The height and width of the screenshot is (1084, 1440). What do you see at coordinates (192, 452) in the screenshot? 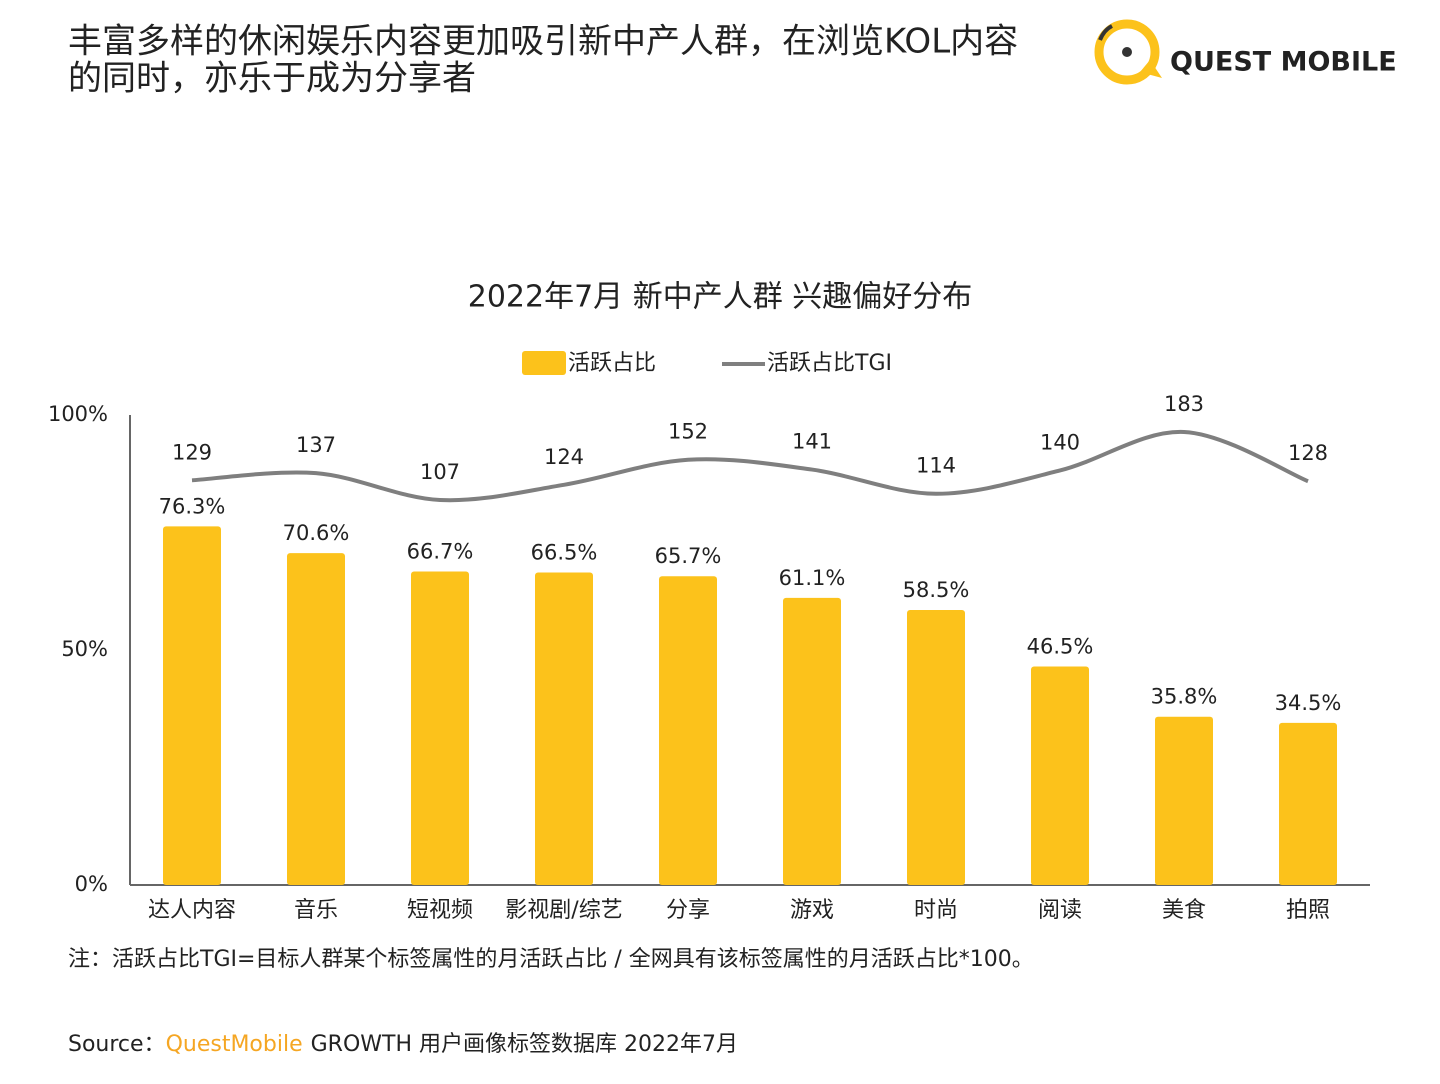
I see `data-label: 129` at bounding box center [192, 452].